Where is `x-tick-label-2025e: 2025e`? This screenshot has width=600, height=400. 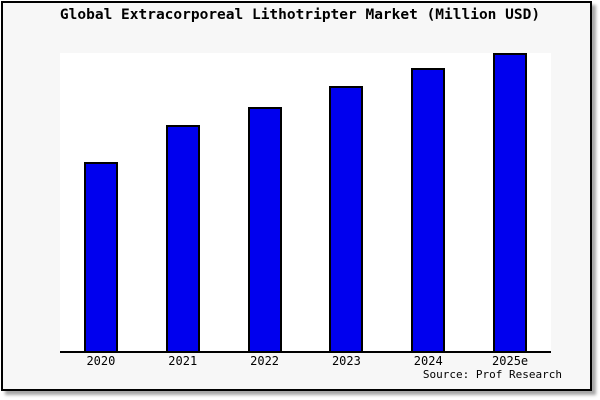 x-tick-label-2025e: 2025e is located at coordinates (510, 361).